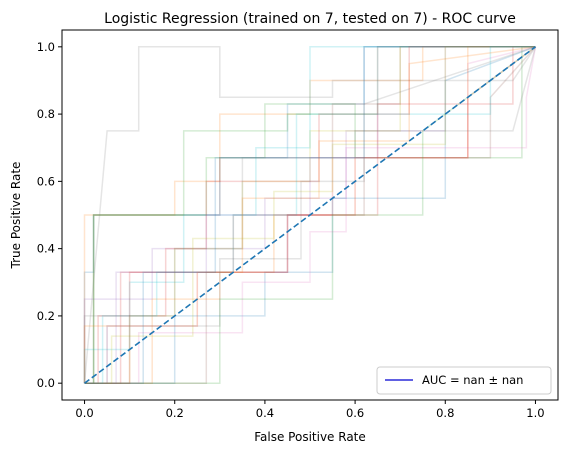 The width and height of the screenshot is (567, 453). What do you see at coordinates (46, 47) in the screenshot?
I see `y-tick-label: 1.0` at bounding box center [46, 47].